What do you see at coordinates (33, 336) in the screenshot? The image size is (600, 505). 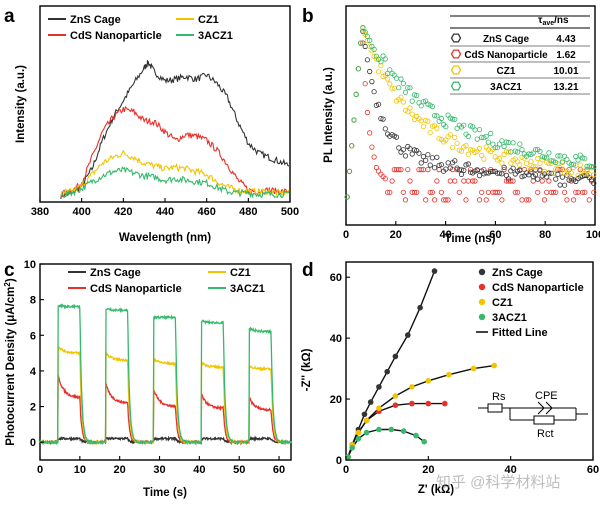 I see `panel-c-y-tick-label: 6` at bounding box center [33, 336].